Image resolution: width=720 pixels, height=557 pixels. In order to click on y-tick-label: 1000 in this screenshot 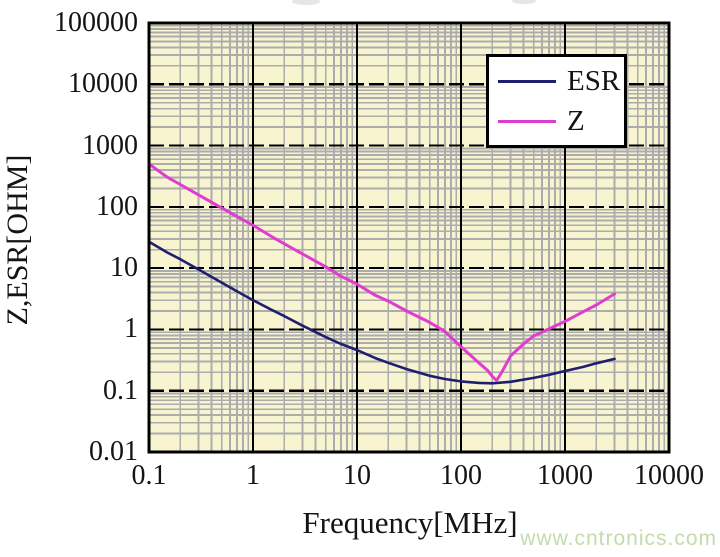, I will do `click(110, 145)`.